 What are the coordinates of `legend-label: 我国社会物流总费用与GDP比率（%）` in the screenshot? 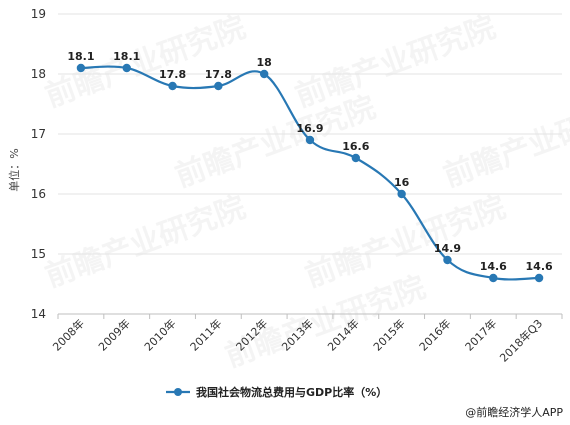 It's located at (291, 392).